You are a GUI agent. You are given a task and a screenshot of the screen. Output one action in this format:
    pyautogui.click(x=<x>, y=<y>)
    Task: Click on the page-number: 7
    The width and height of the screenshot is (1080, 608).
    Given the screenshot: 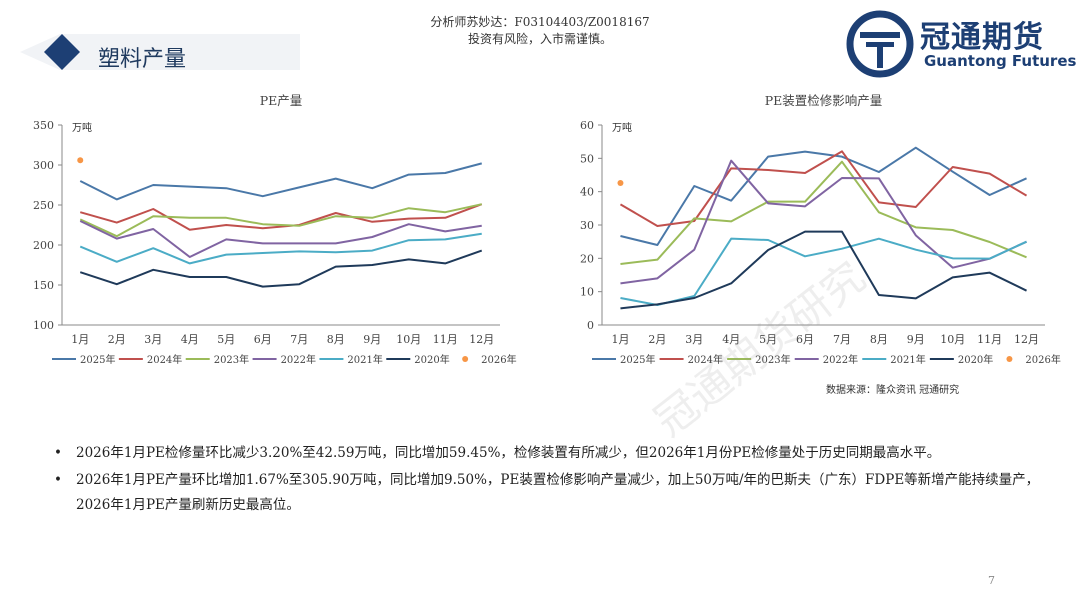 What is the action you would take?
    pyautogui.click(x=991, y=580)
    